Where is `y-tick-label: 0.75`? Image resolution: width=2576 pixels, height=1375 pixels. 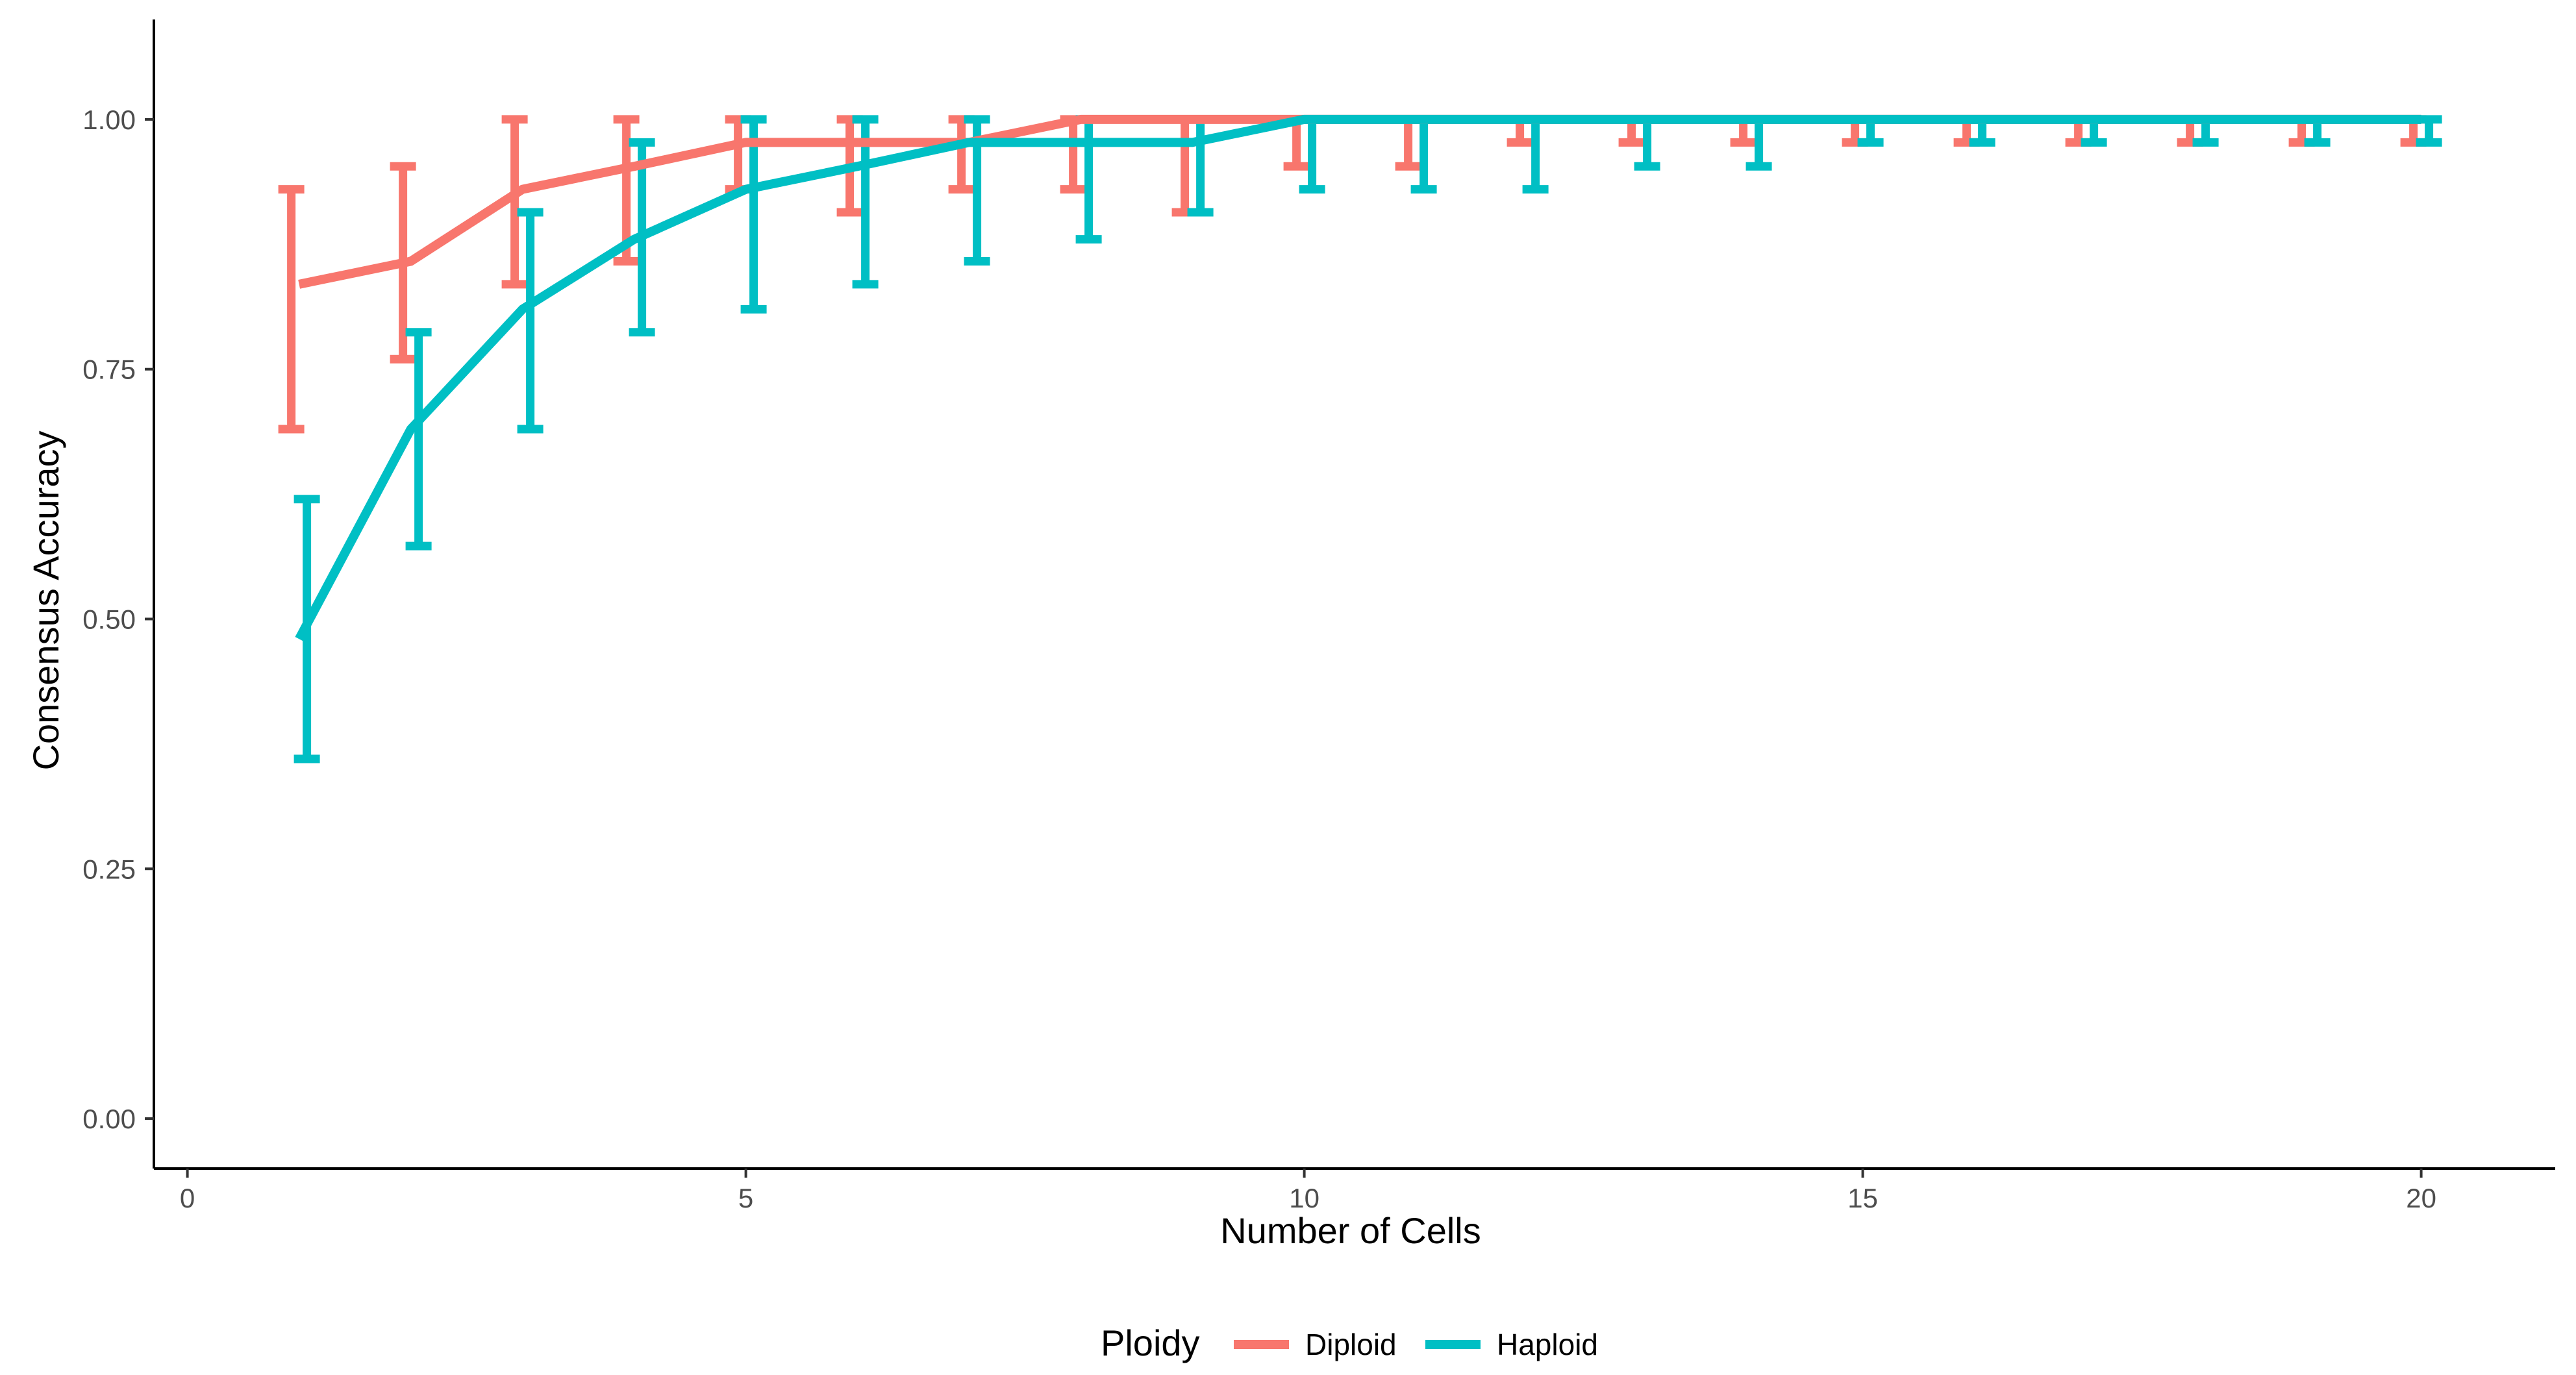
y-tick-label: 0.75 is located at coordinates (109, 369).